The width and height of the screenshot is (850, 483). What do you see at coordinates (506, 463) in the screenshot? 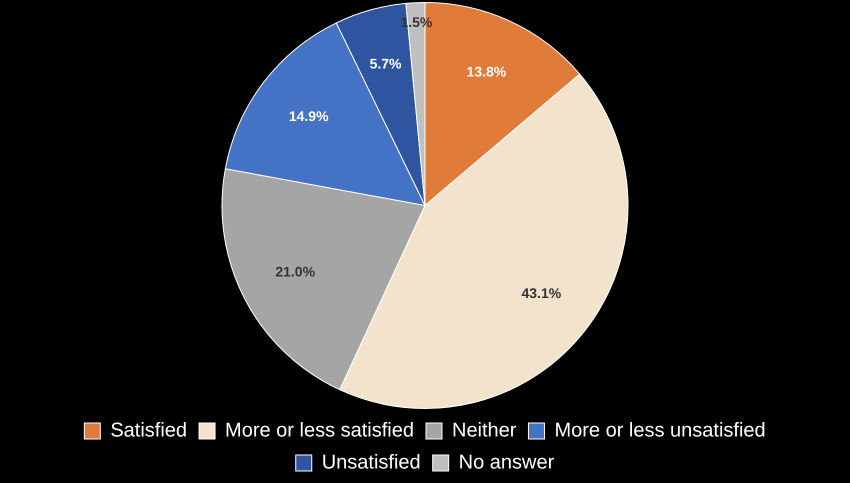
I see `legend-label: No answer` at bounding box center [506, 463].